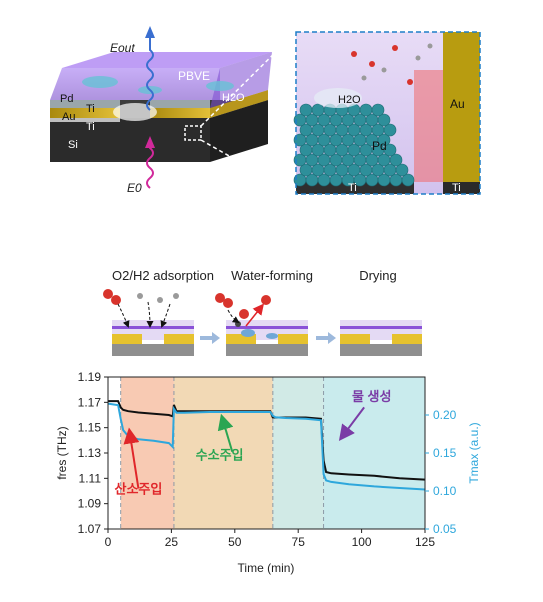  Describe the element at coordinates (425, 542) in the screenshot. I see `x-tick-label: 125` at that location.